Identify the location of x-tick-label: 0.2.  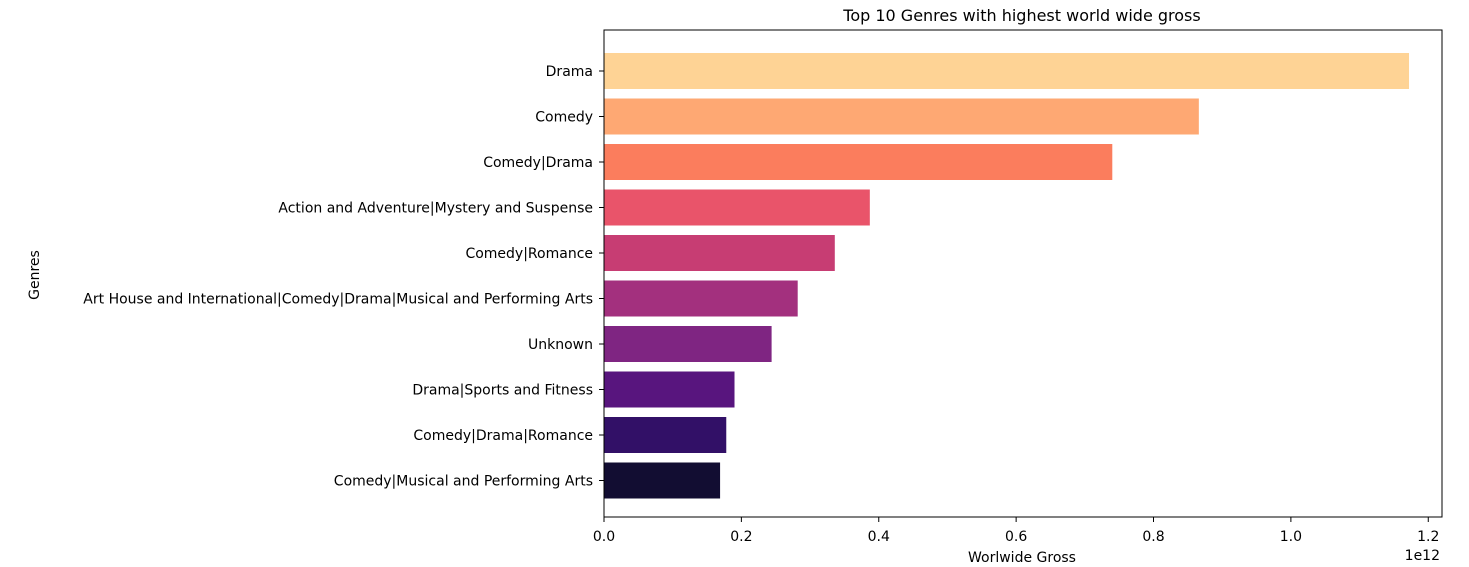
(741, 537).